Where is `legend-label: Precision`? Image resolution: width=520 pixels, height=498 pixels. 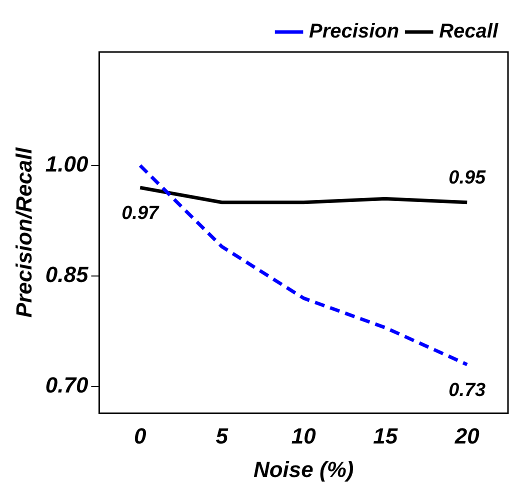 legend-label: Precision is located at coordinates (354, 31).